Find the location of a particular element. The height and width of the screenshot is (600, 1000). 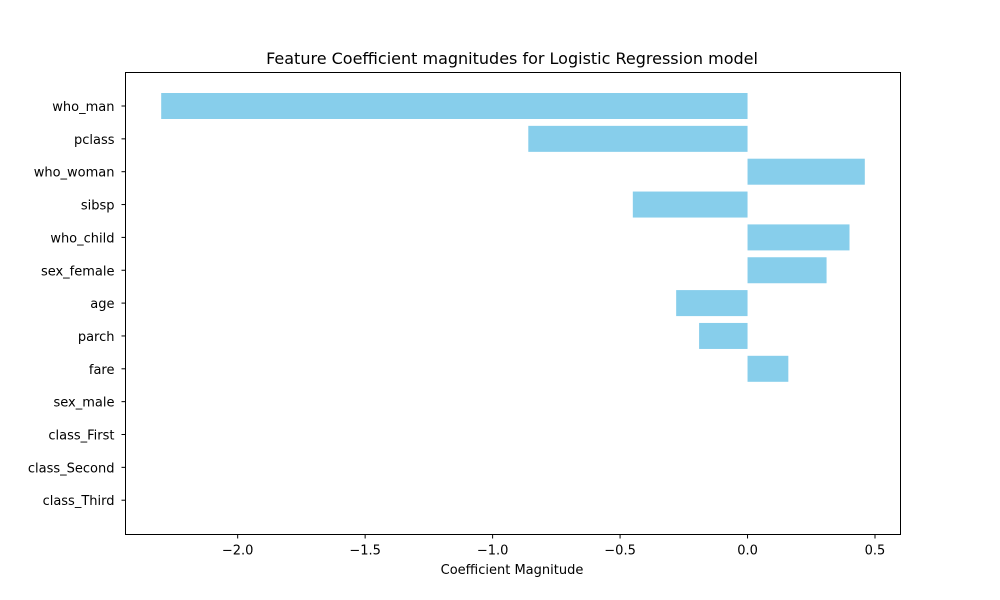

y-tick-label-class-first: class_First is located at coordinates (81, 436).